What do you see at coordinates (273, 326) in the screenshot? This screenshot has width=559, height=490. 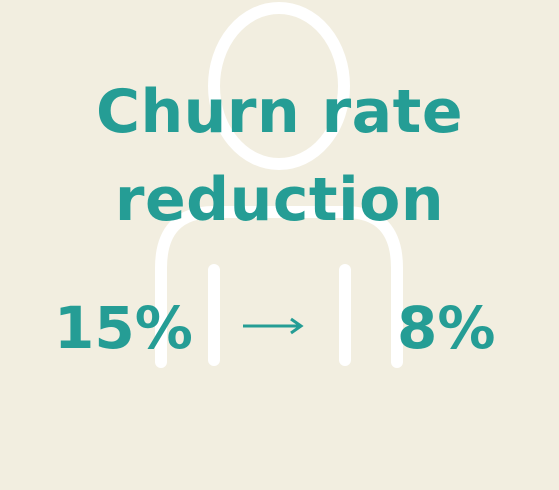 I see `right-arrow-icon` at bounding box center [273, 326].